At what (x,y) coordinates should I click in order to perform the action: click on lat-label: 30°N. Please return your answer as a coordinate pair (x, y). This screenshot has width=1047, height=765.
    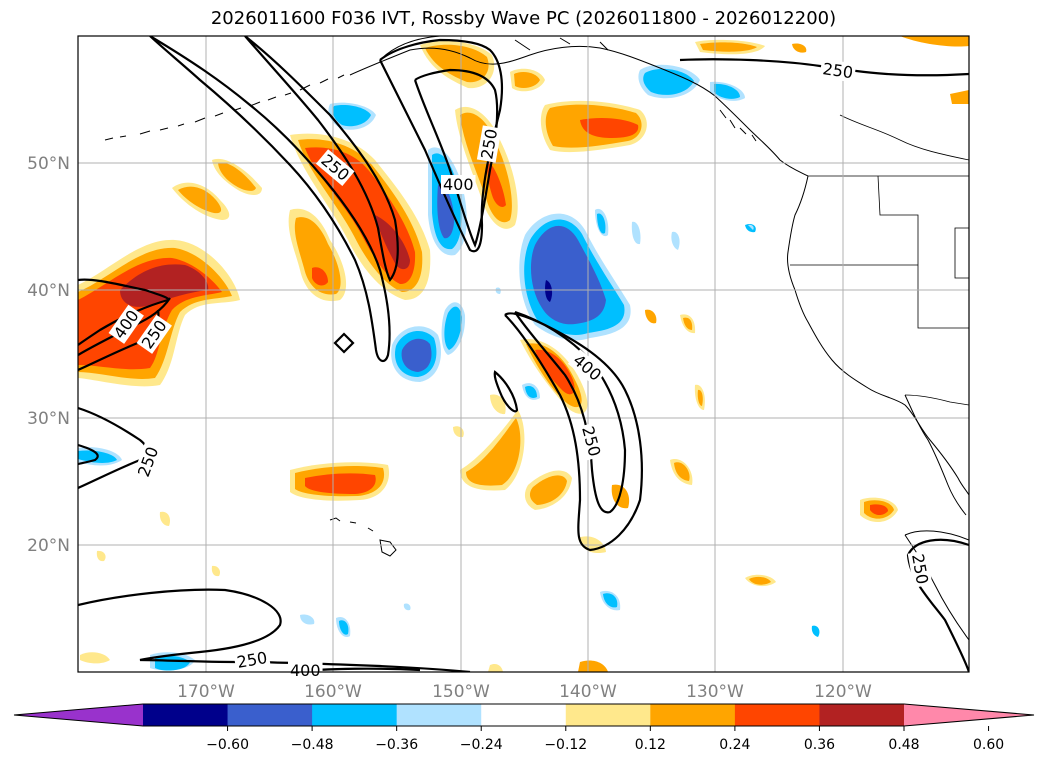
    Looking at the image, I should click on (48, 419).